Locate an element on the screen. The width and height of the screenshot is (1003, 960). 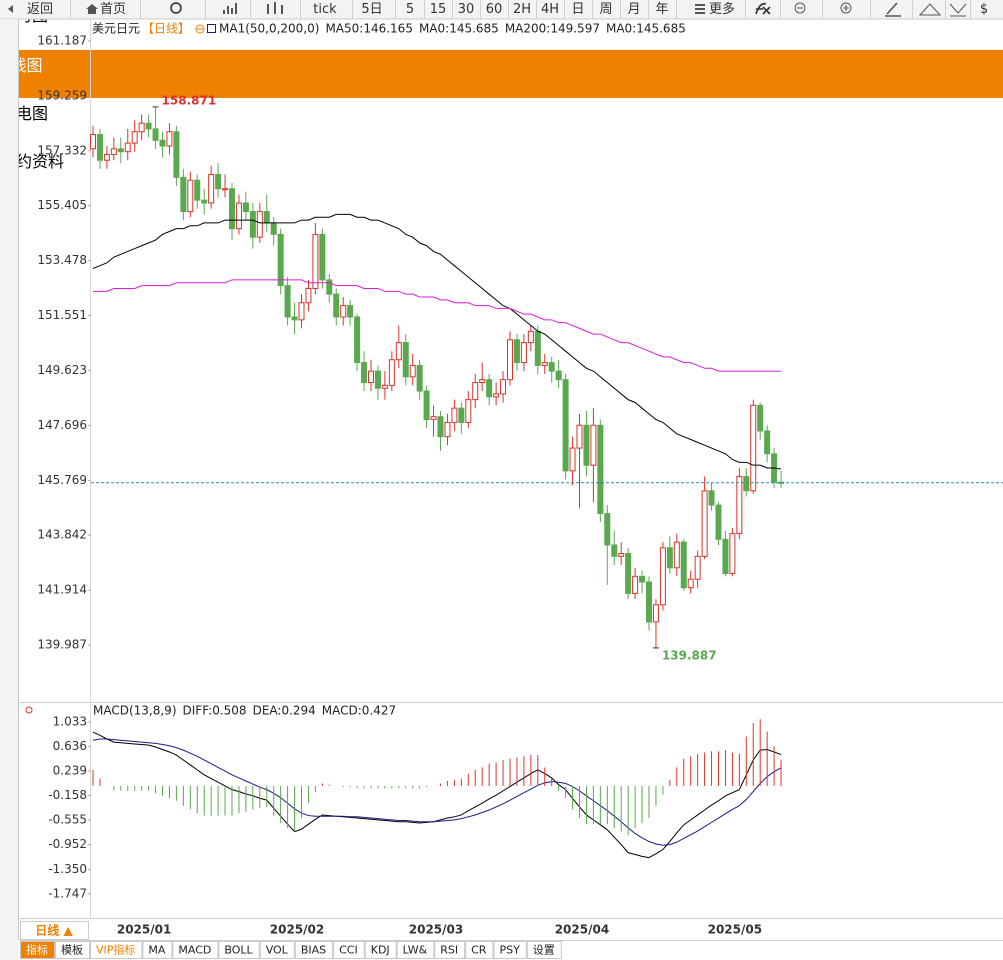
y-tick-label: 139.987 is located at coordinates (62, 645).